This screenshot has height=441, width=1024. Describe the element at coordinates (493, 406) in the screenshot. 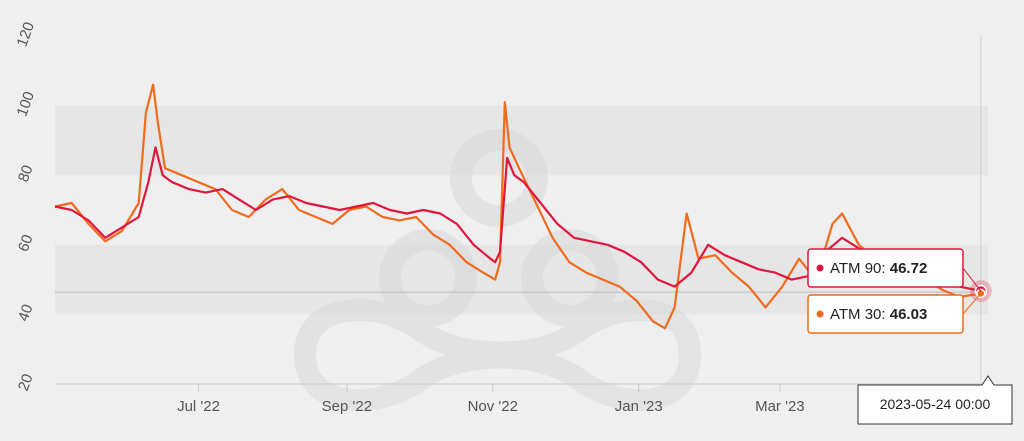

I see `x-tick-label: Nov '22` at that location.